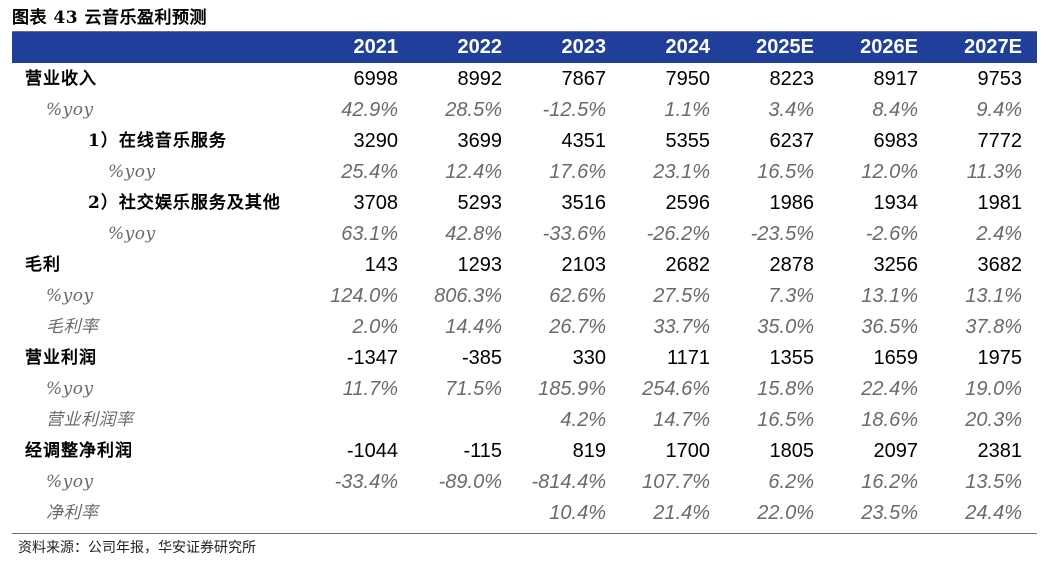 The height and width of the screenshot is (562, 1046). What do you see at coordinates (524, 110) in the screenshot?
I see `table-row: %yoy 42.9% 28.5% -12.5% 1.1% 3.4% 8.4% 9.4%` at bounding box center [524, 110].